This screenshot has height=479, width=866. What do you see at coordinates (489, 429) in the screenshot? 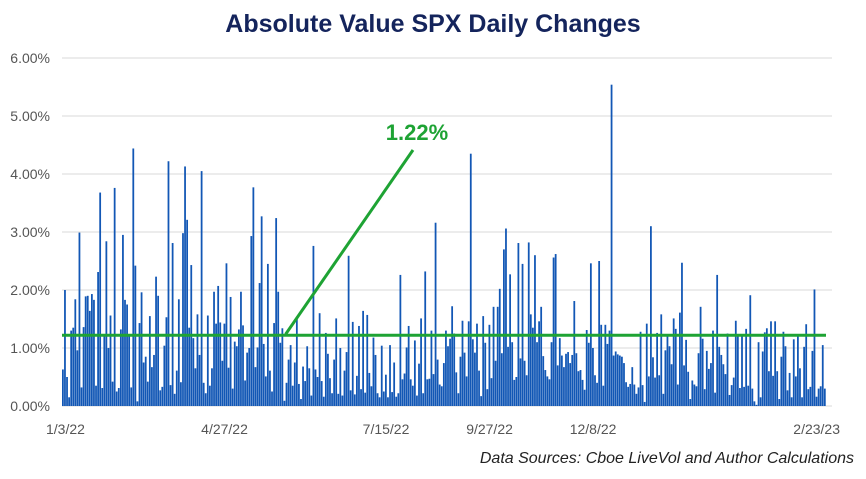
I see `x-tick-label: 9/27/22` at bounding box center [489, 429].